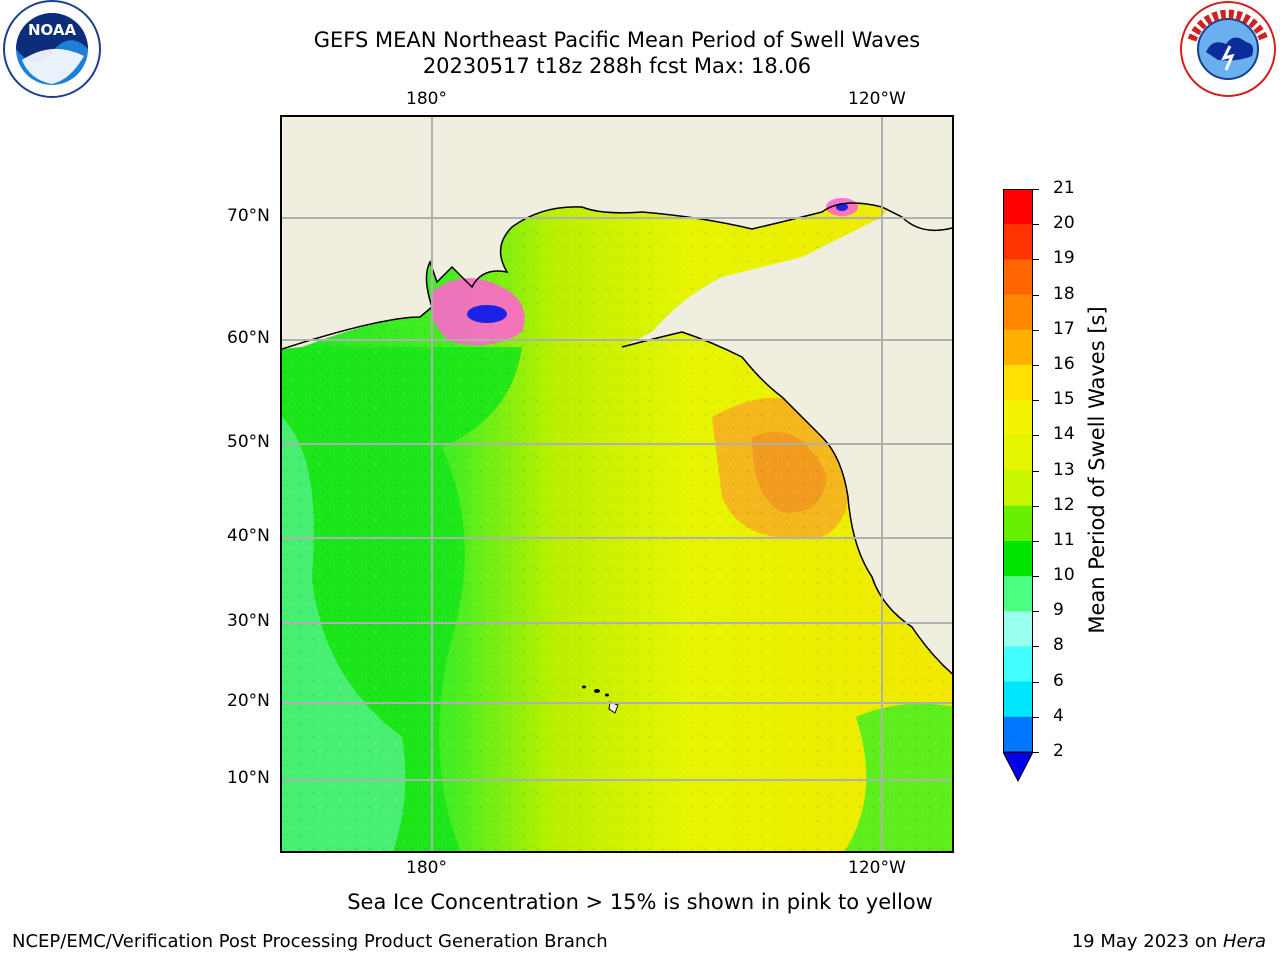 Image resolution: width=1280 pixels, height=960 pixels. I want to click on colorbar-tick-label: 11, so click(1064, 539).